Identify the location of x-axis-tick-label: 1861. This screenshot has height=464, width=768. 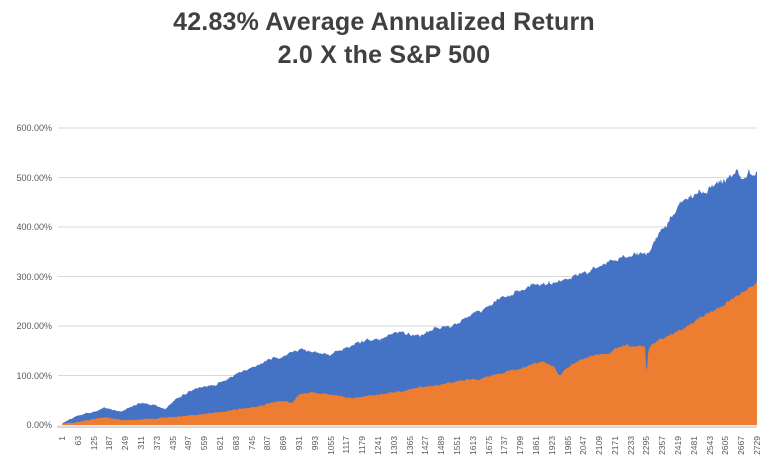
(535, 445).